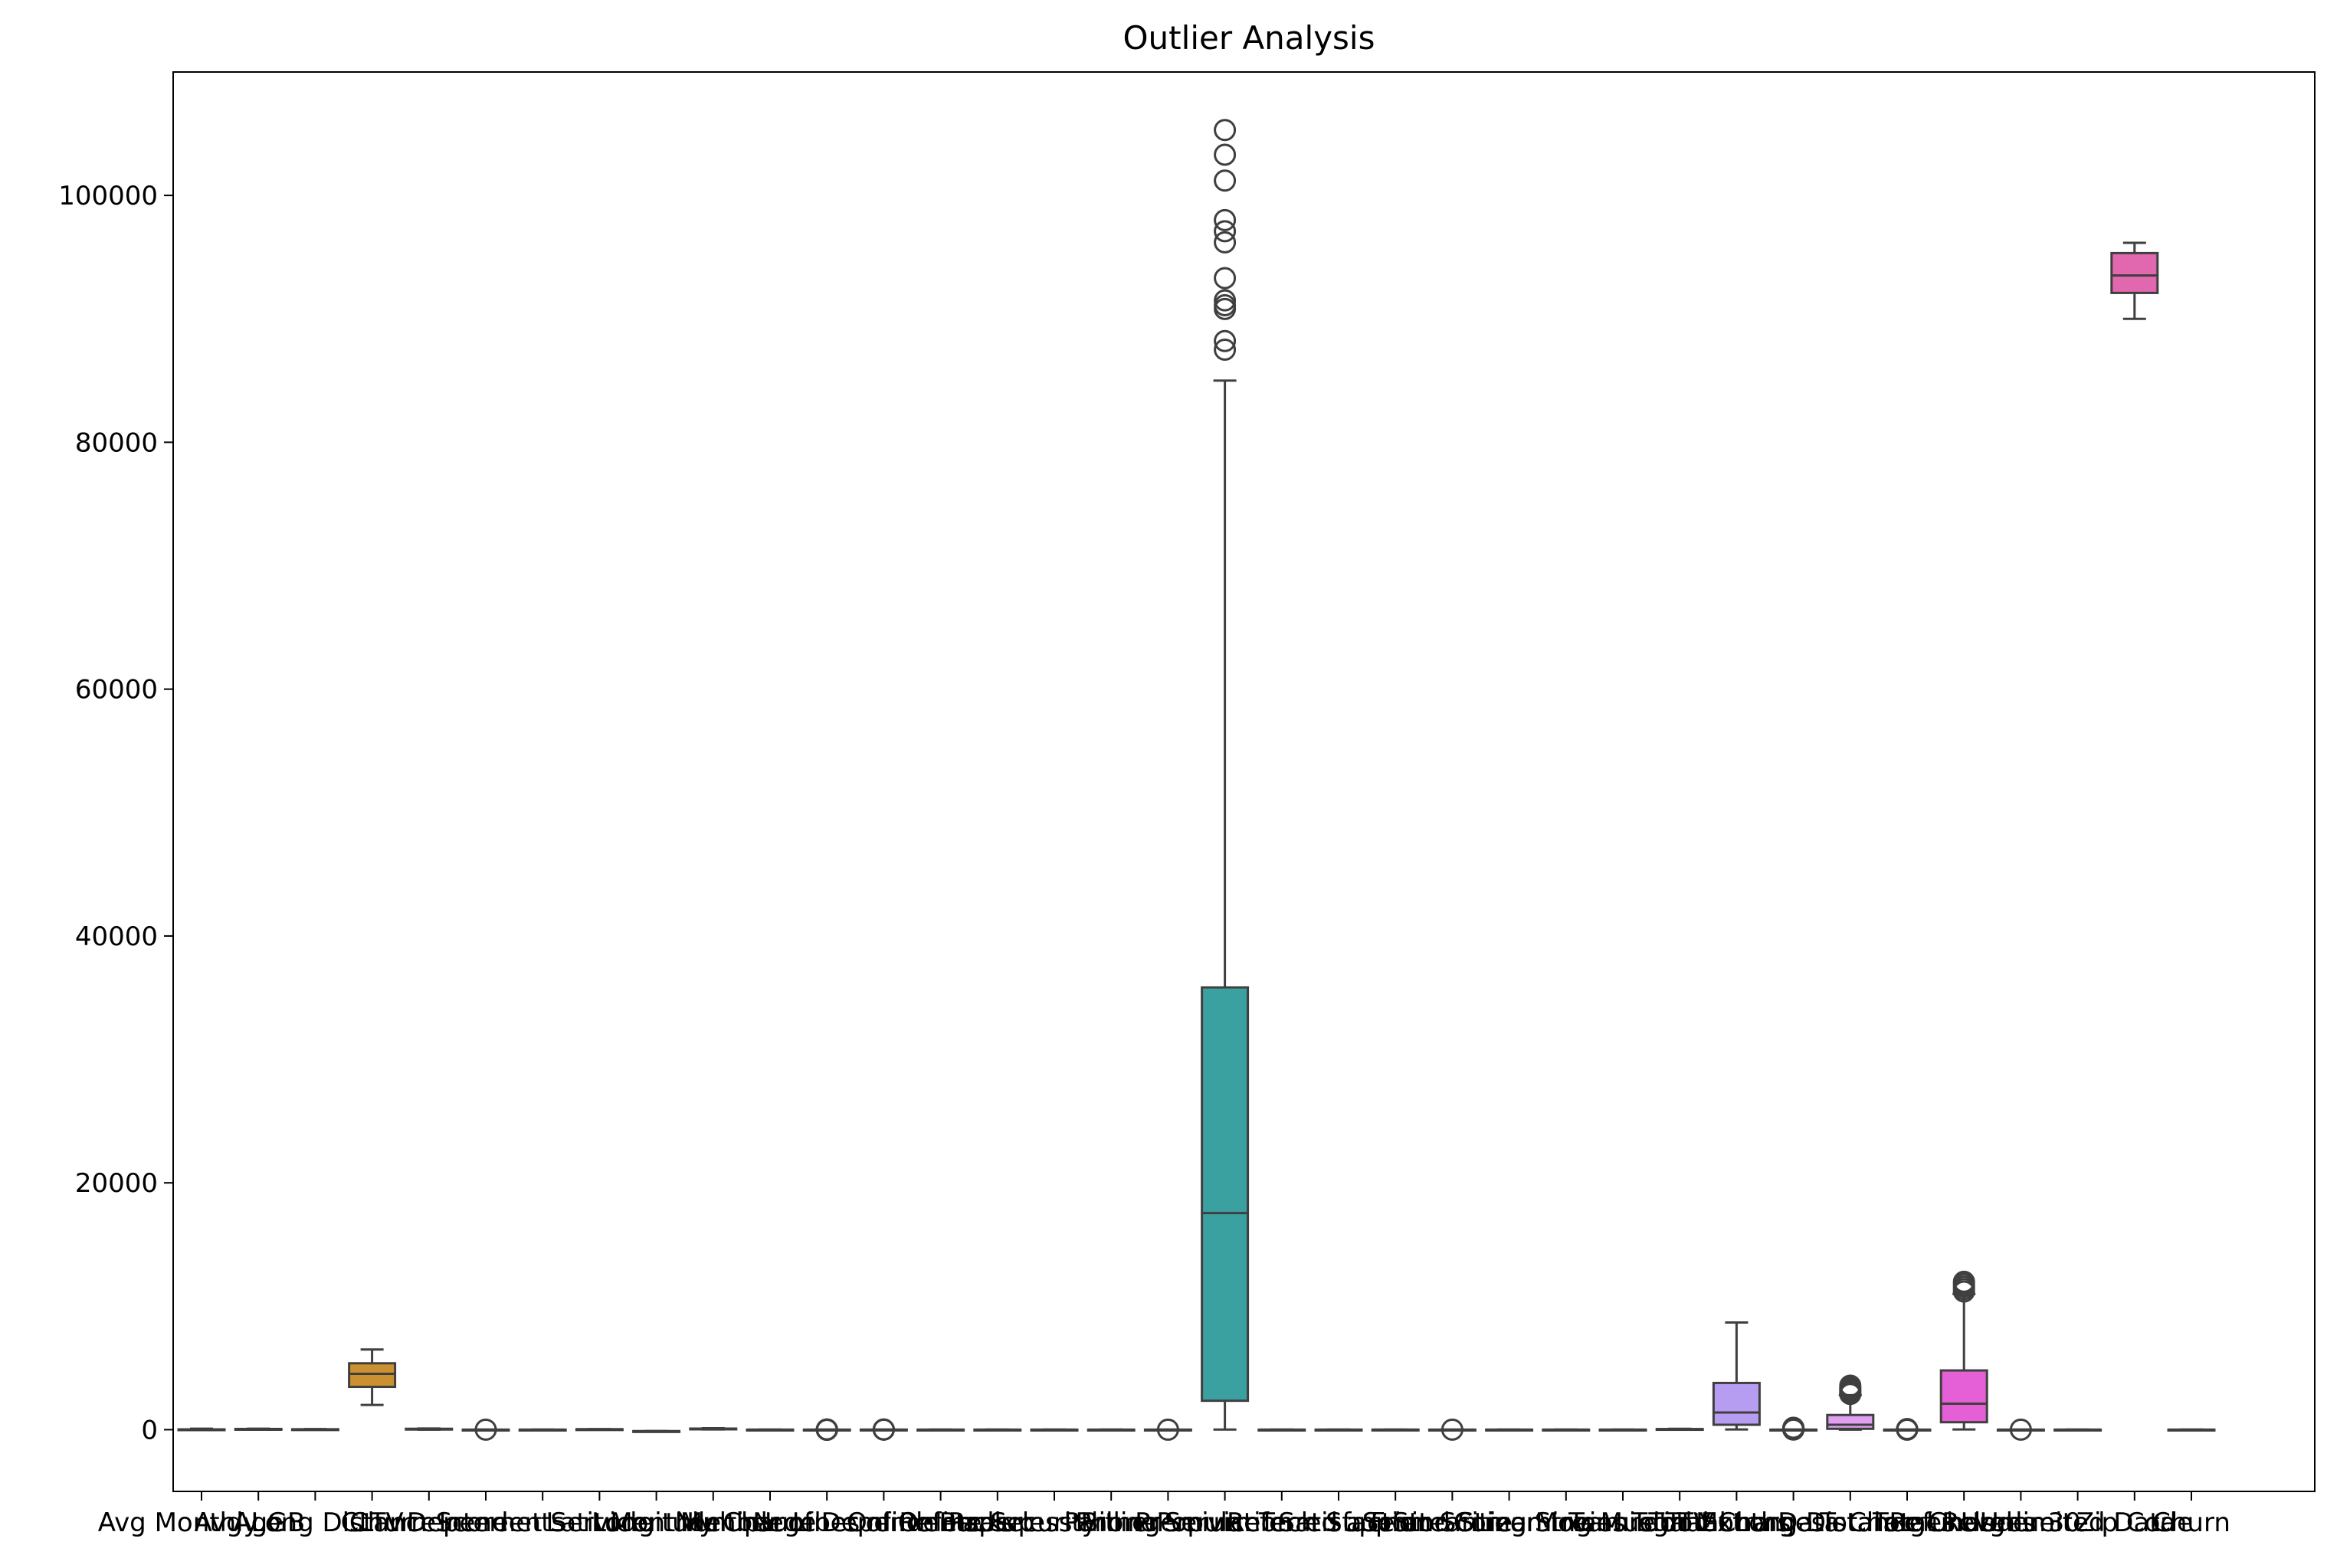  What do you see at coordinates (117, 1183) in the screenshot?
I see `y-tick-label: 20000` at bounding box center [117, 1183].